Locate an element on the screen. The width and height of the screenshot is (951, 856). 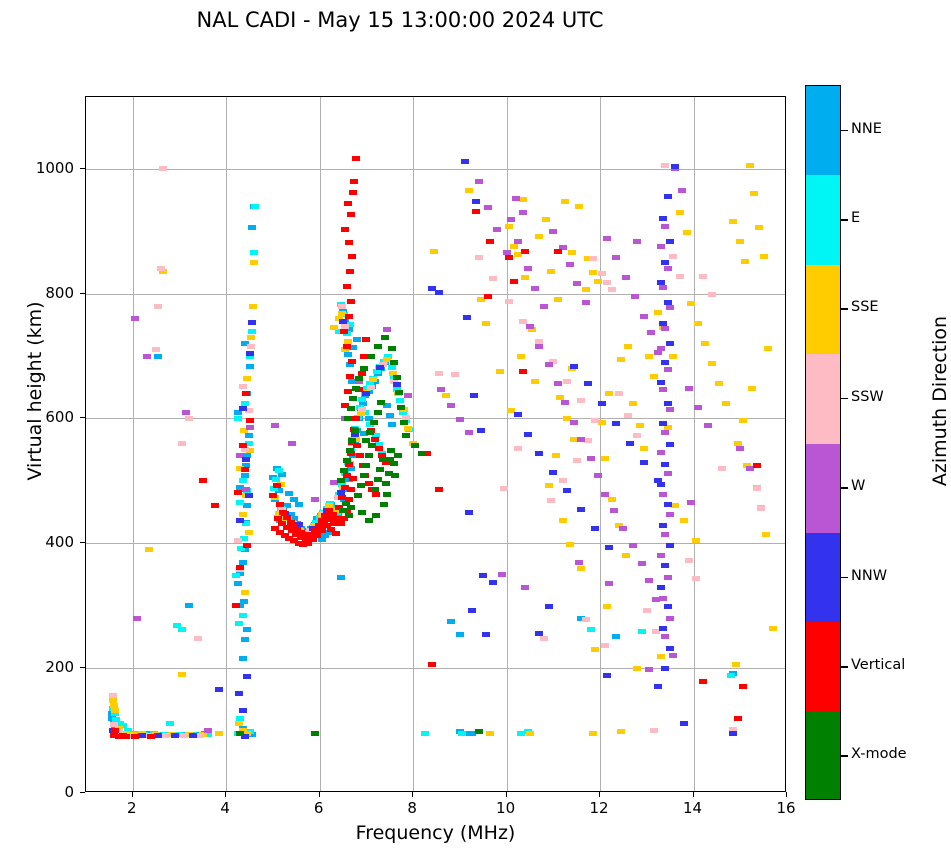
gridline-vertical is located at coordinates (507, 444).